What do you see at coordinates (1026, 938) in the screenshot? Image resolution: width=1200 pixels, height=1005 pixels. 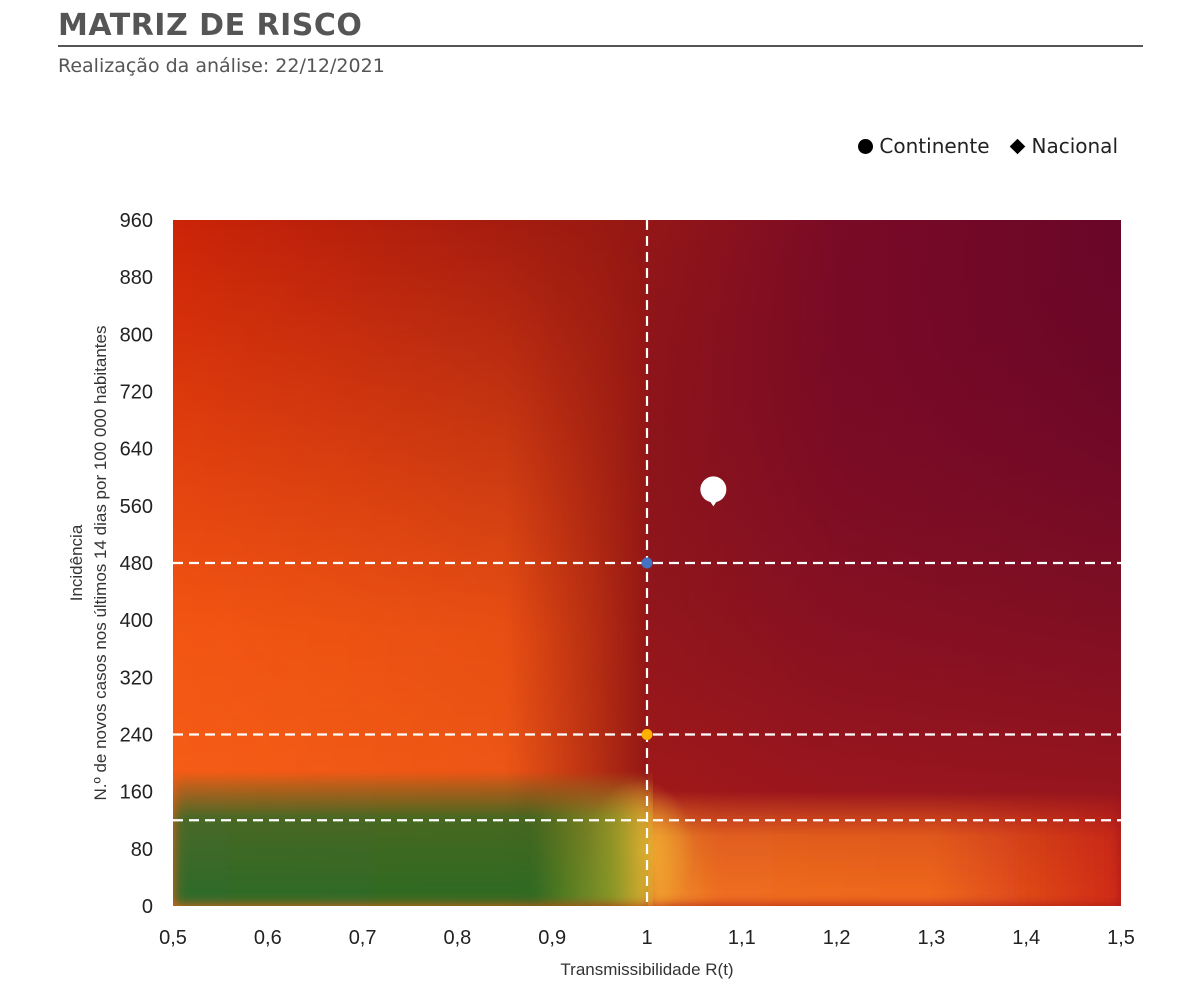 I see `x-tick-label: 1,4` at bounding box center [1026, 938].